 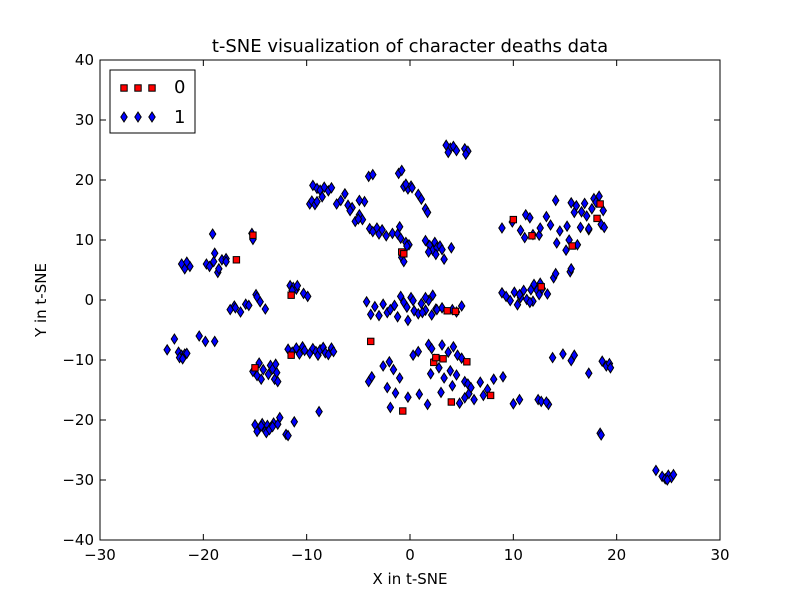 I want to click on x-axis-label: X in t-SNE, so click(x=410, y=579).